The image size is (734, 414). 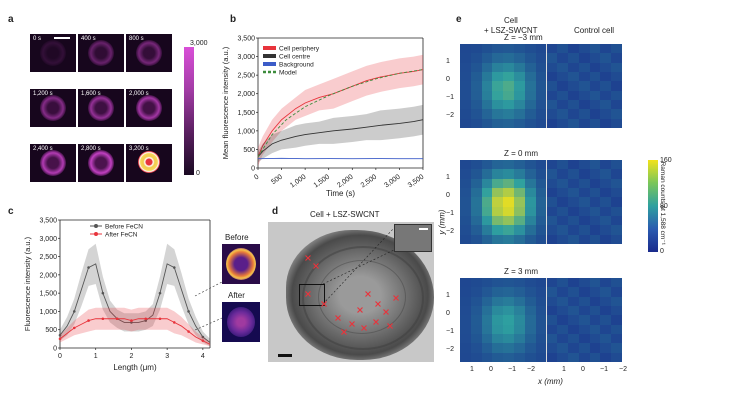 I want to click on tem-image, so click(x=351, y=292).